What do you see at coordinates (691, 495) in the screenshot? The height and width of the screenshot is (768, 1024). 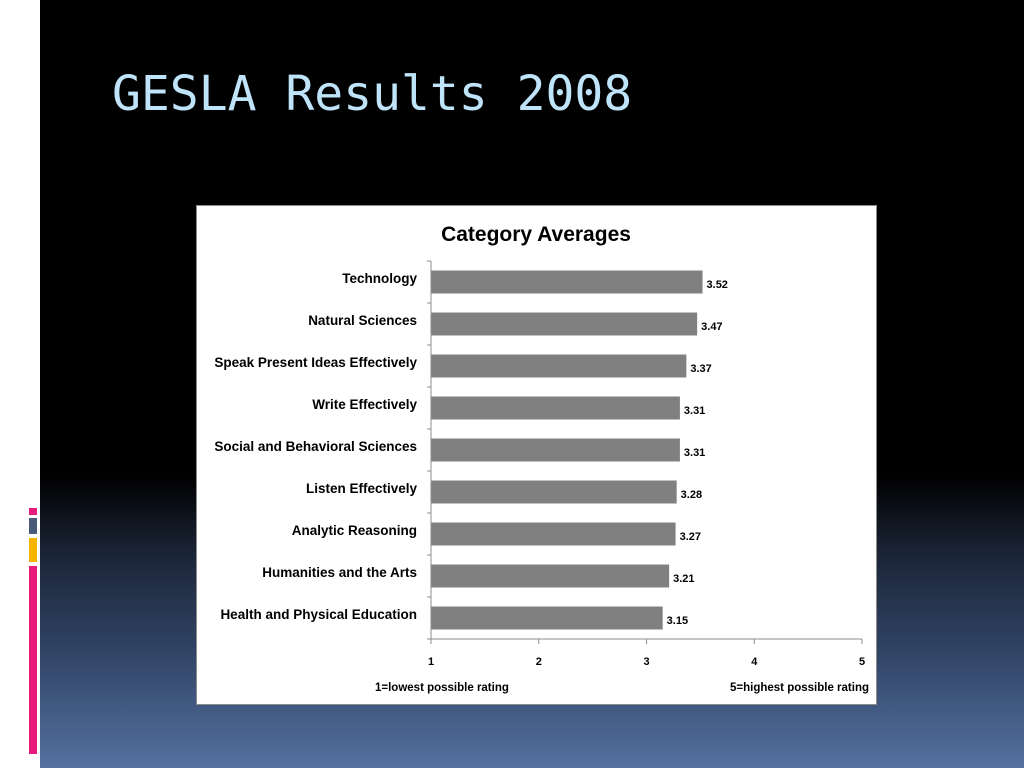 I see `data-label: 3.28` at bounding box center [691, 495].